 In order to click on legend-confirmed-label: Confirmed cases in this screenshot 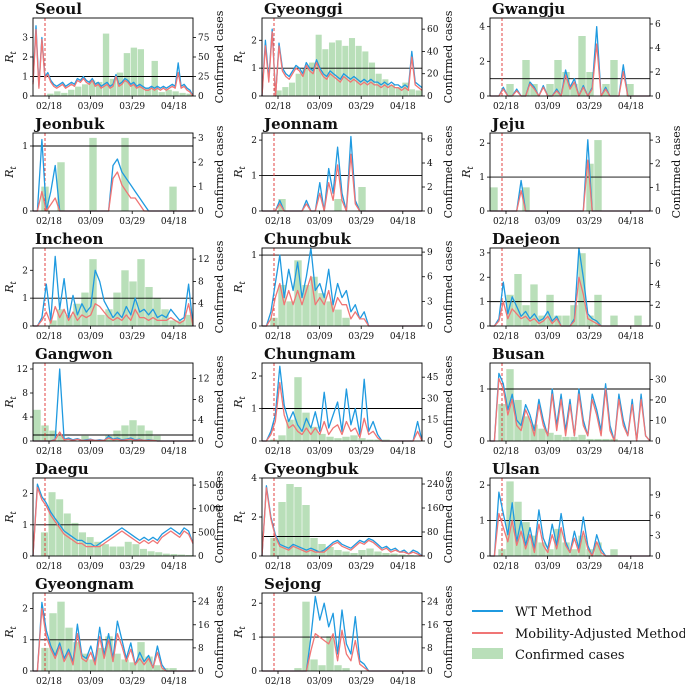, I will do `click(570, 655)`.